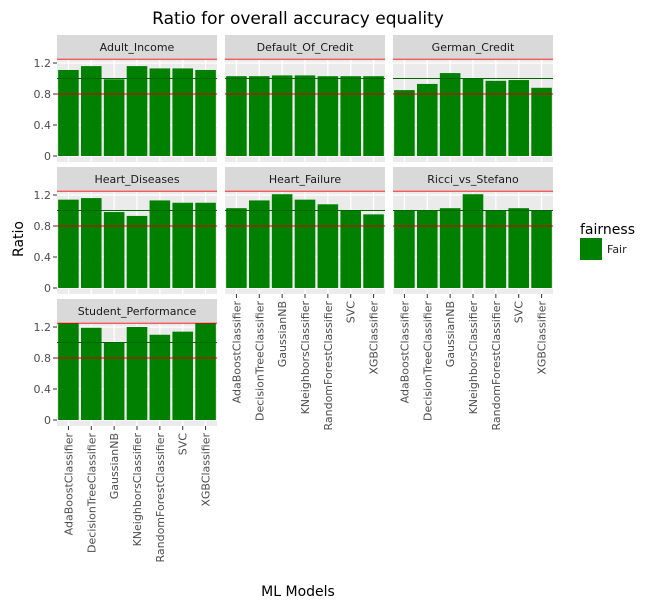 This screenshot has width=667, height=612. What do you see at coordinates (182, 112) in the screenshot?
I see `bar-adult-income-svc` at bounding box center [182, 112].